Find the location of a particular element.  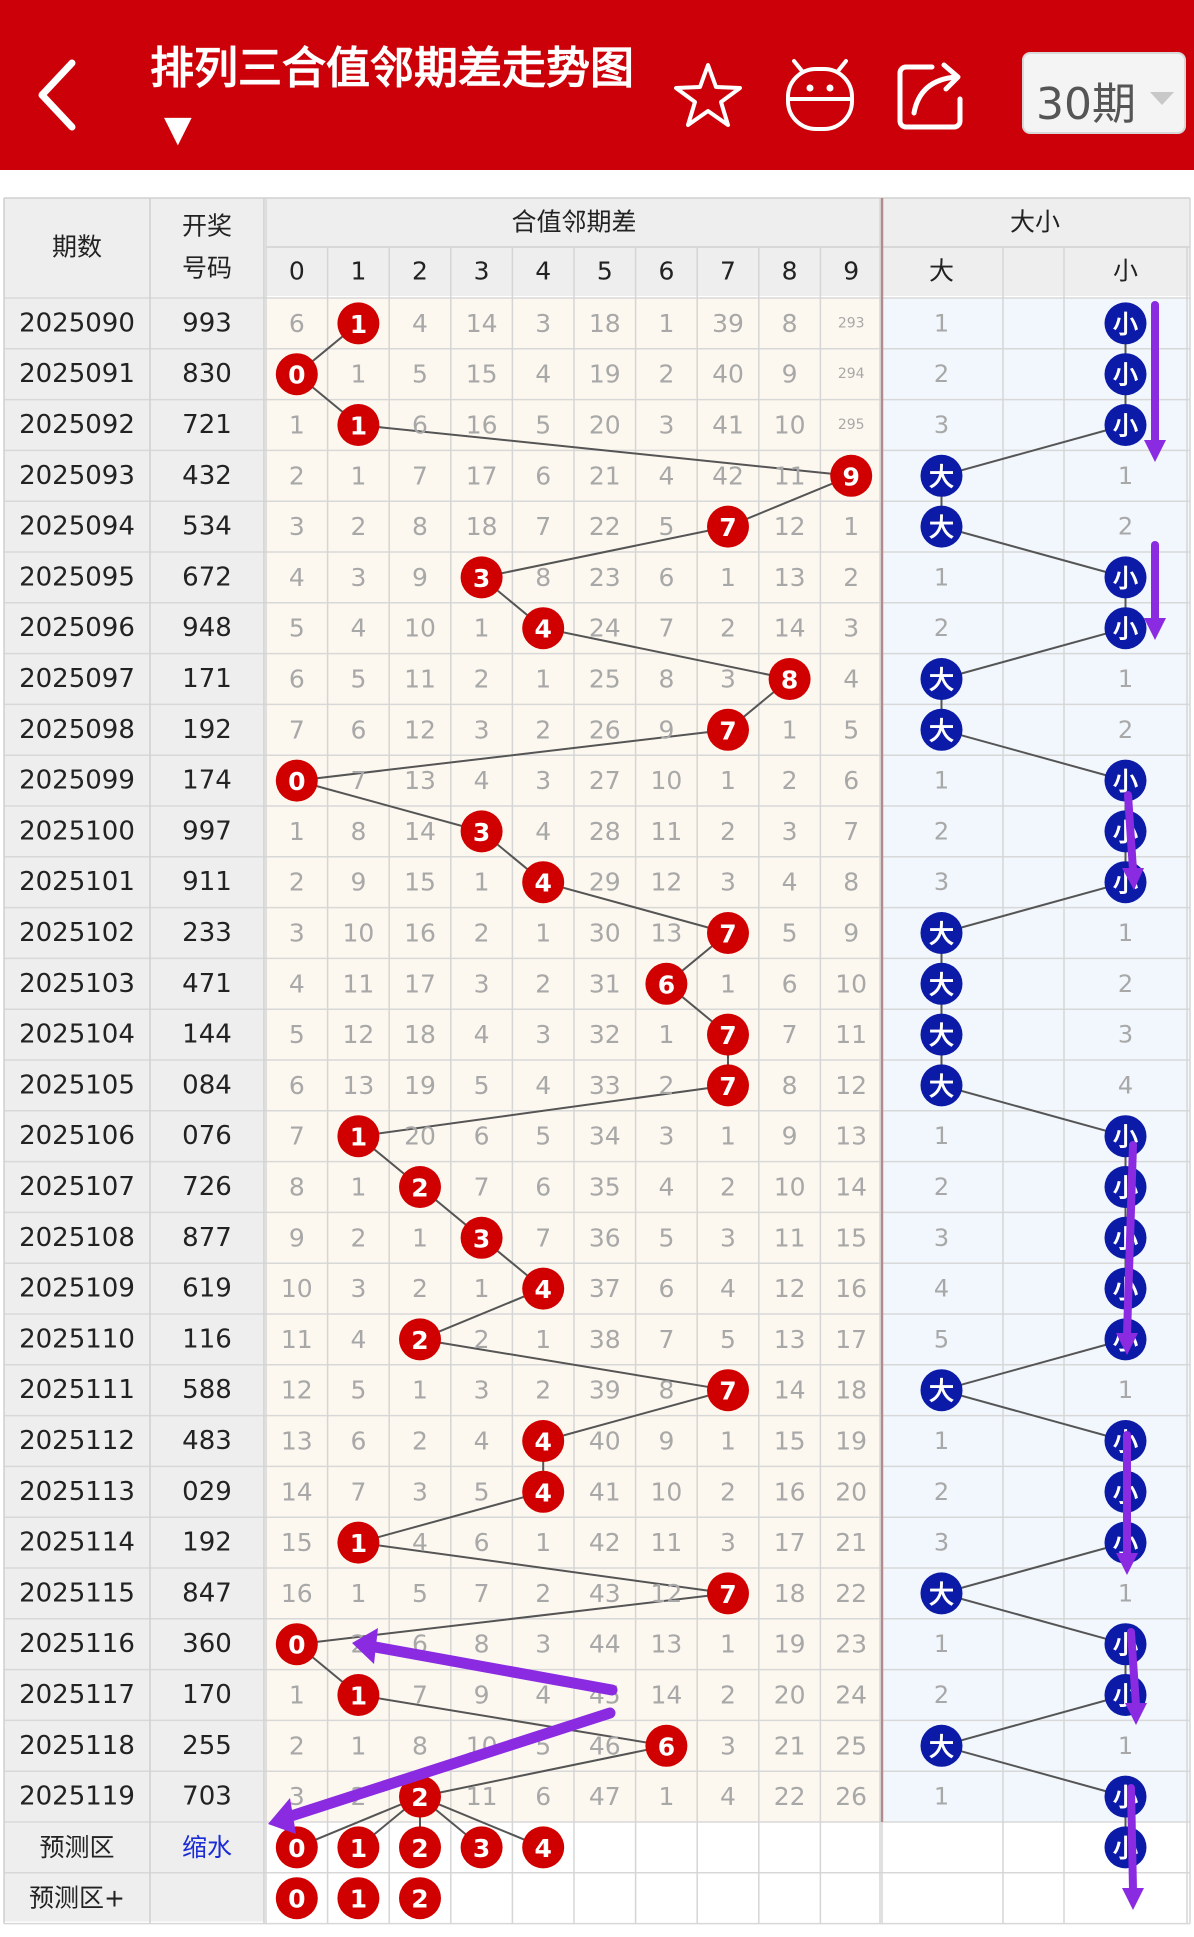

star-icon is located at coordinates (708, 95).